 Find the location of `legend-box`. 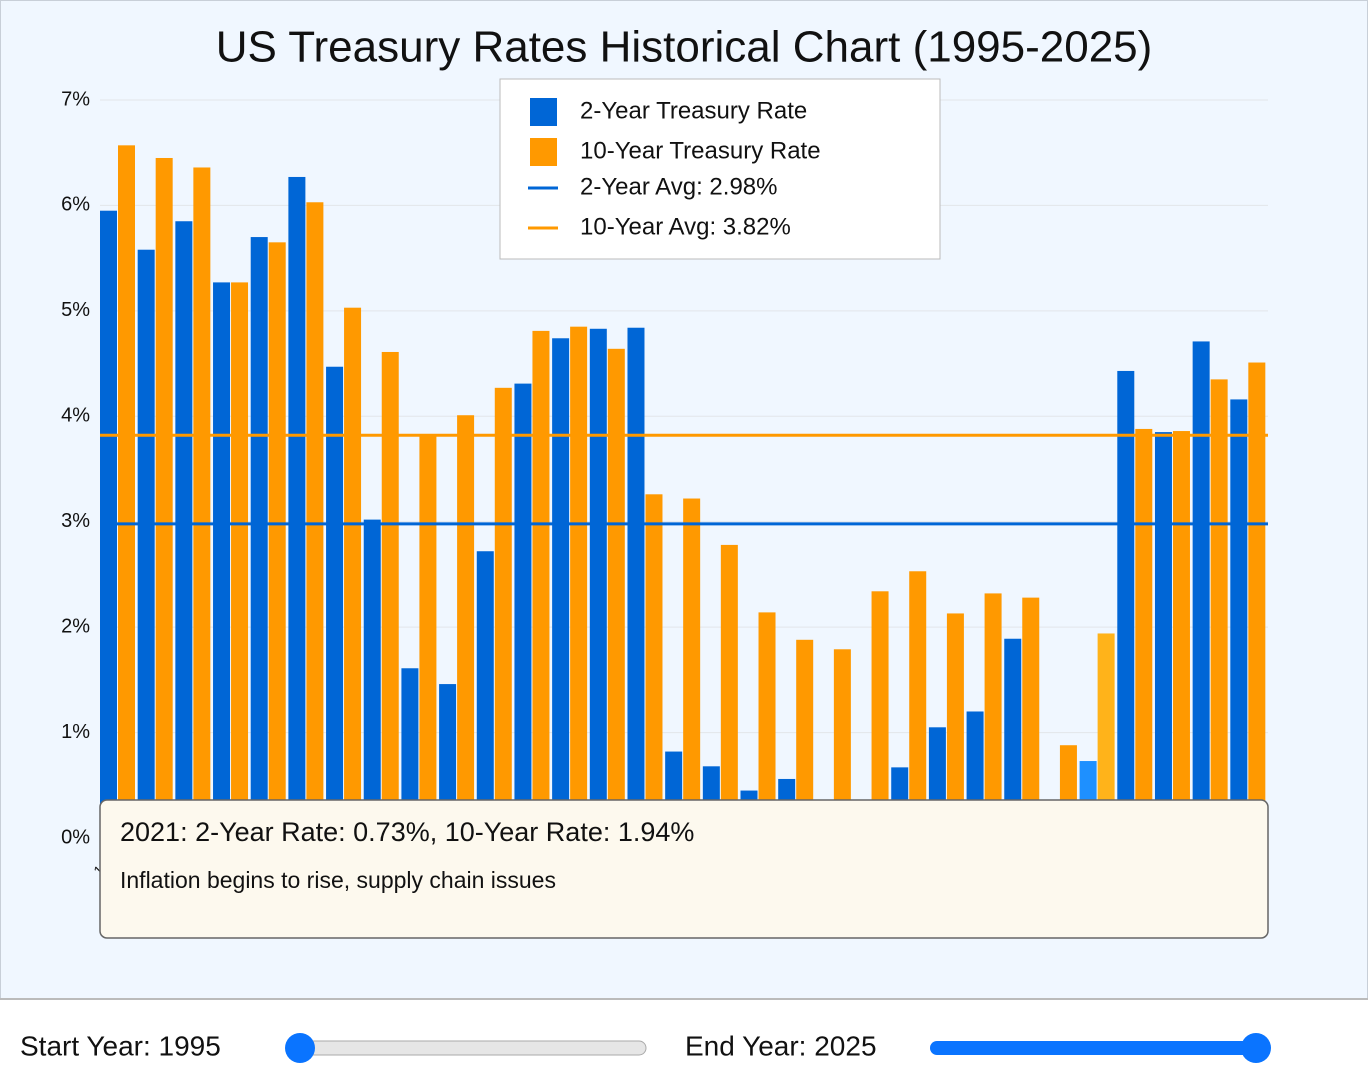

legend-box is located at coordinates (720, 169).